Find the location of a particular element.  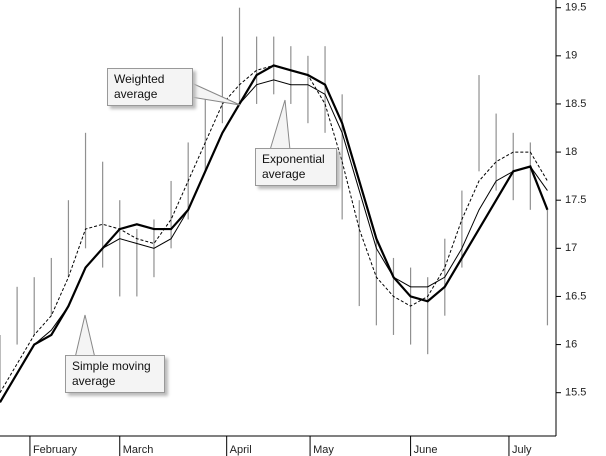

y-tick-label: 19.5 is located at coordinates (575, 8).